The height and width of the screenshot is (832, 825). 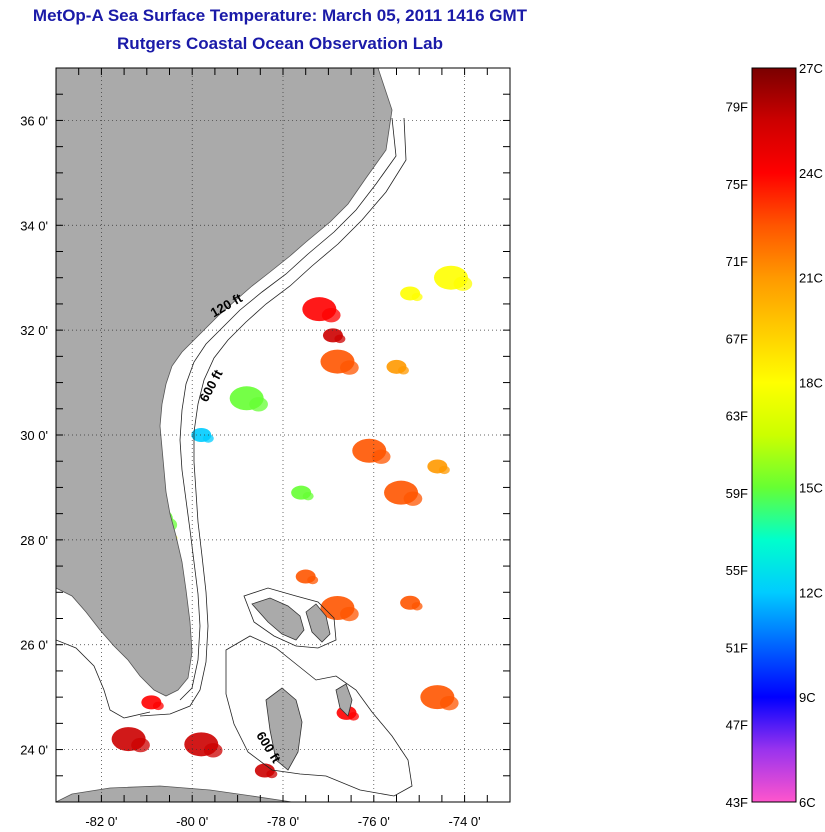 I want to click on colorbar-c-label: 9C, so click(x=807, y=697).